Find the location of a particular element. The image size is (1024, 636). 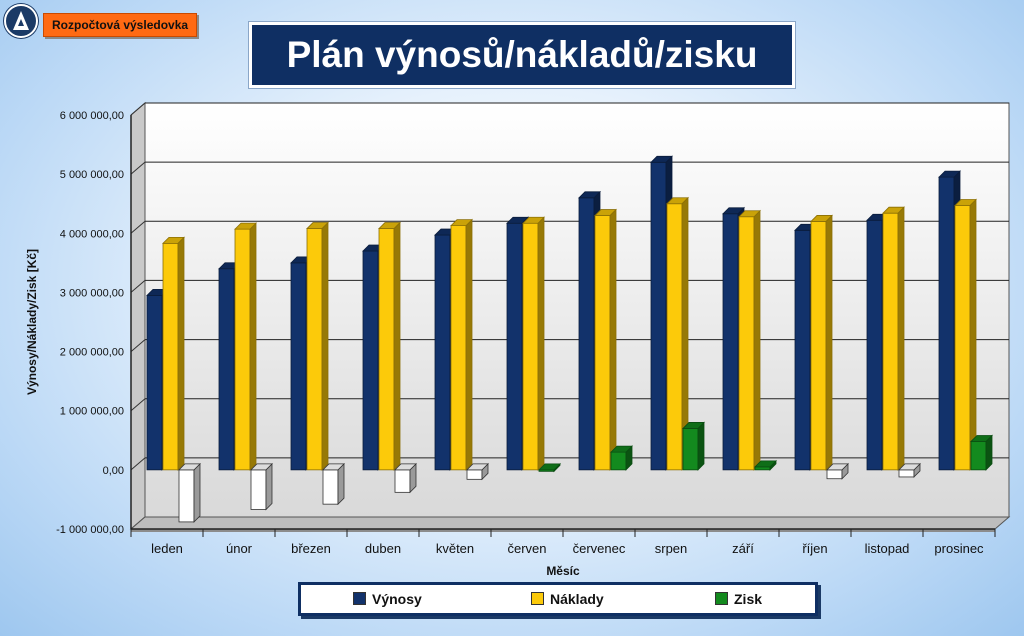

legend-swatch-vynosy is located at coordinates (359, 598).